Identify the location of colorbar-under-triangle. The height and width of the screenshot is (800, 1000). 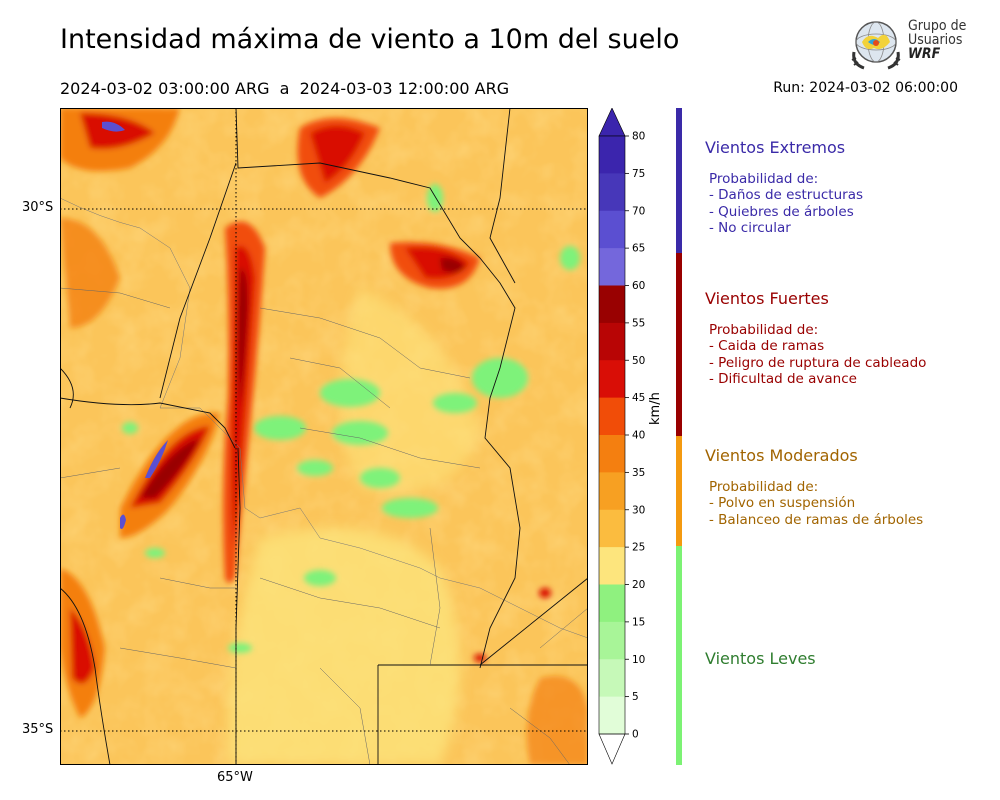
(612, 749).